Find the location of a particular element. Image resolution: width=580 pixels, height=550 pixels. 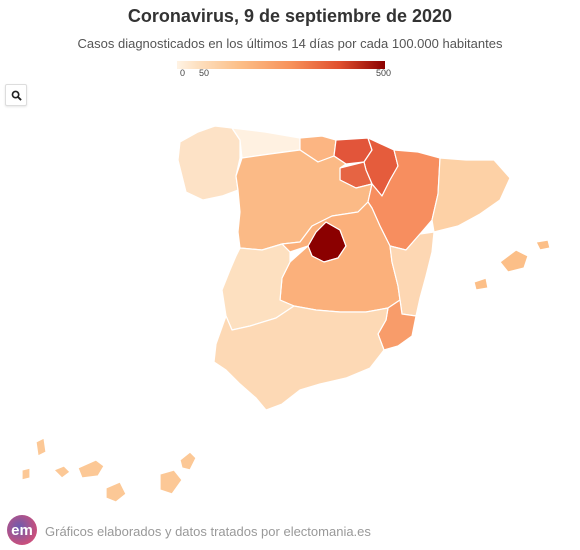

legend-min-label: 0 is located at coordinates (183, 73).